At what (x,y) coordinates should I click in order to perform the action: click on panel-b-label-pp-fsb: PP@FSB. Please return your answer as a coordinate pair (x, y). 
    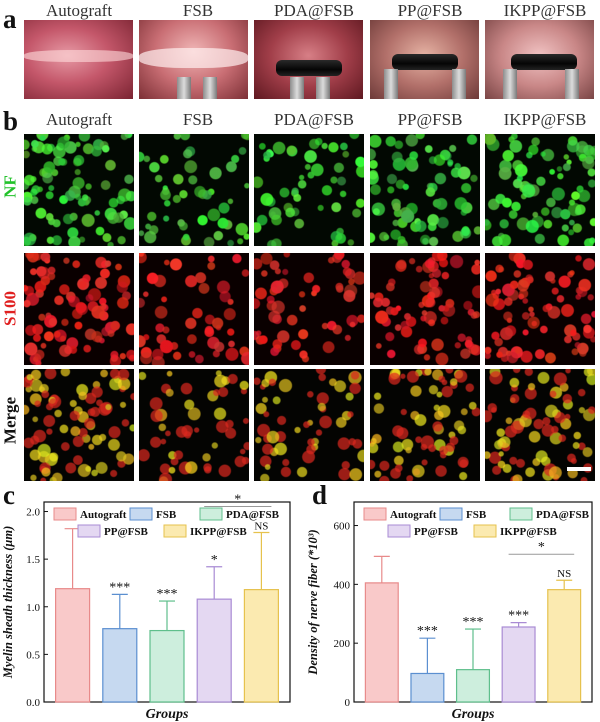
    Looking at the image, I should click on (430, 119).